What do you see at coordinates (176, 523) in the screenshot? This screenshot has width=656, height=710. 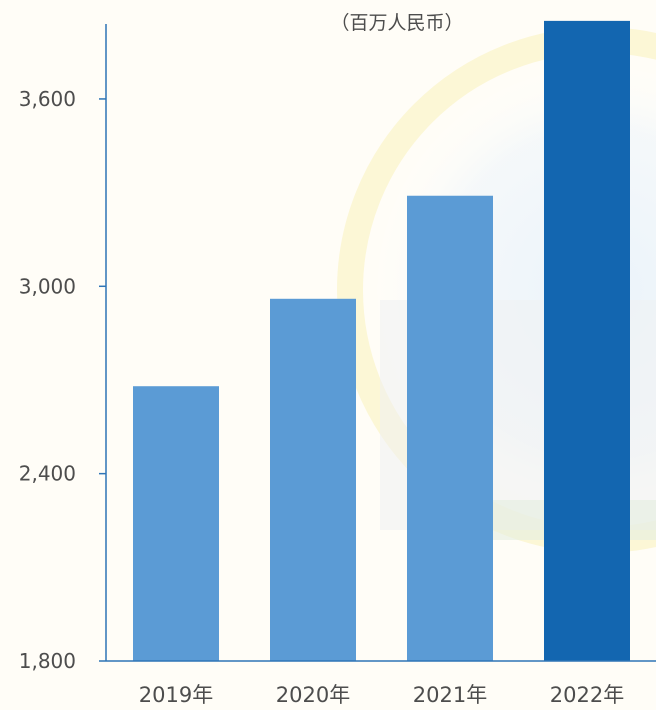 I see `bar-2019年` at bounding box center [176, 523].